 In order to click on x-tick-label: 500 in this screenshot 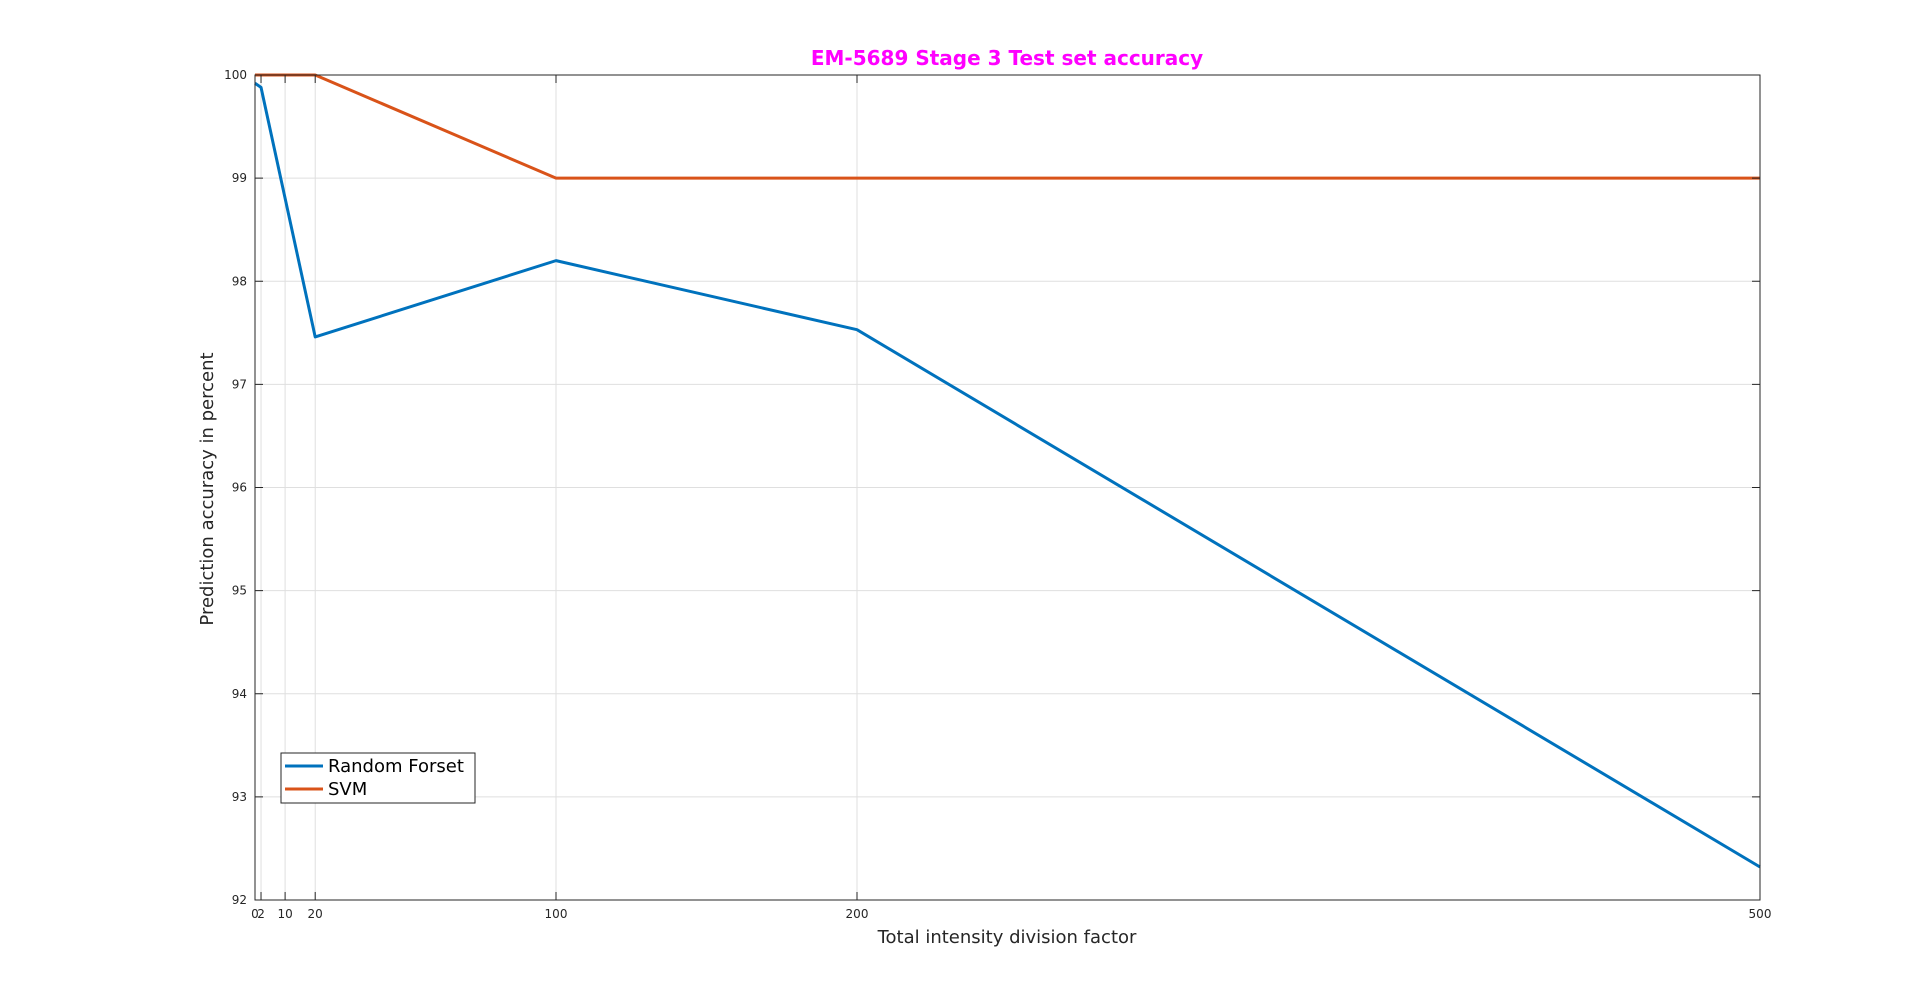, I will do `click(1760, 914)`.